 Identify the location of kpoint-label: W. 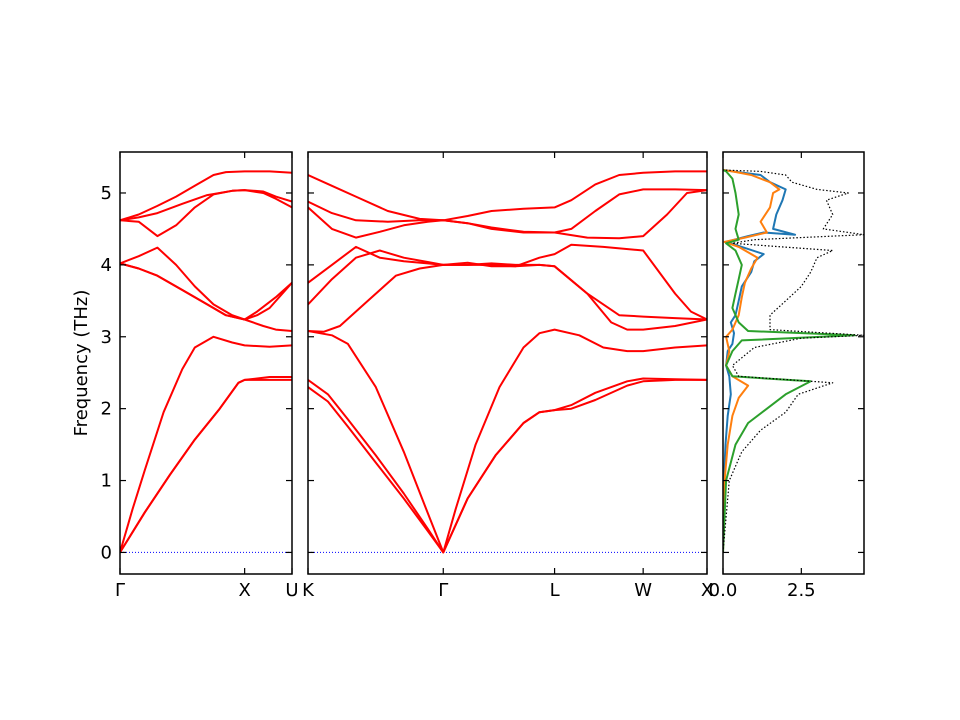
(643, 590).